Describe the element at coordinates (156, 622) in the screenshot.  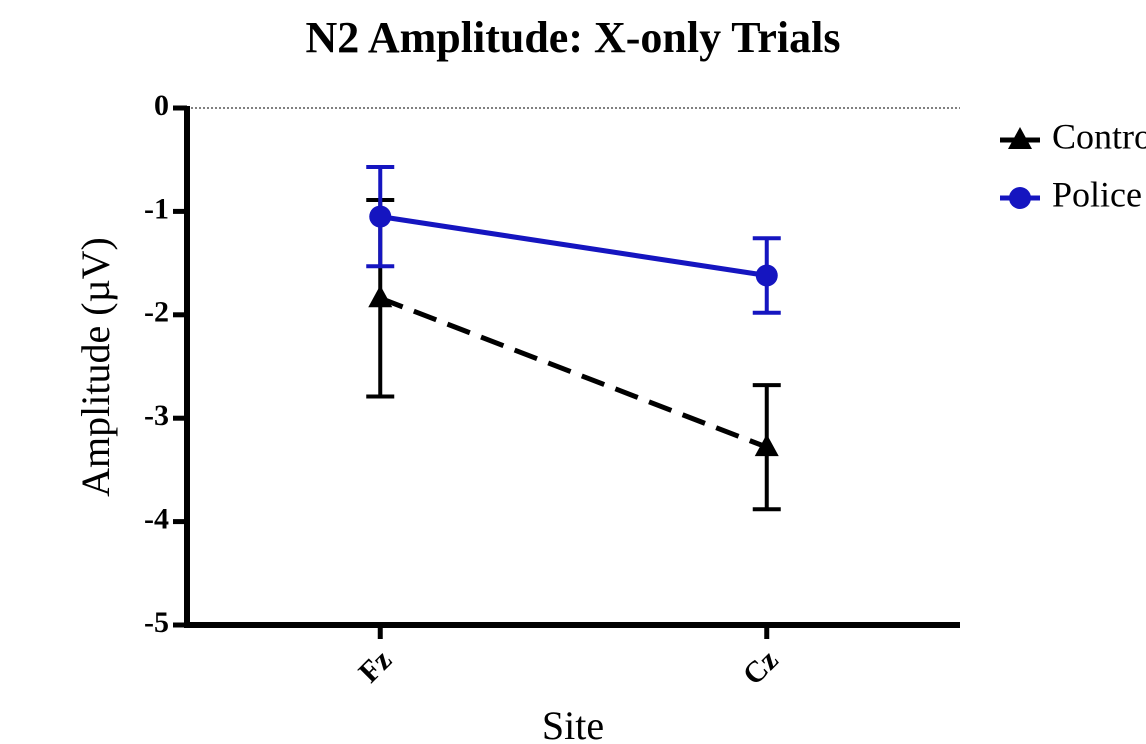
I see `y-tick-label: -5` at that location.